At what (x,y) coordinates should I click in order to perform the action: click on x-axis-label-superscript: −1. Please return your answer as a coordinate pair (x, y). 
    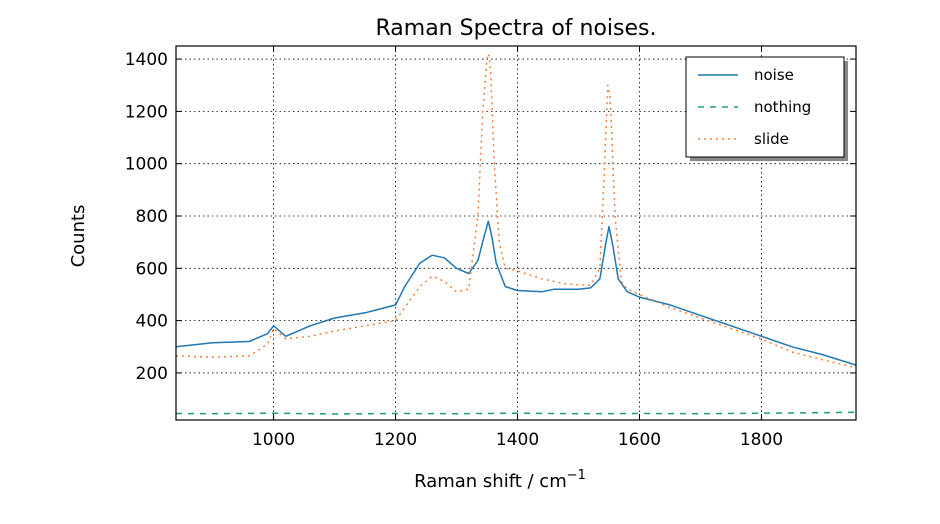
    Looking at the image, I should click on (576, 475).